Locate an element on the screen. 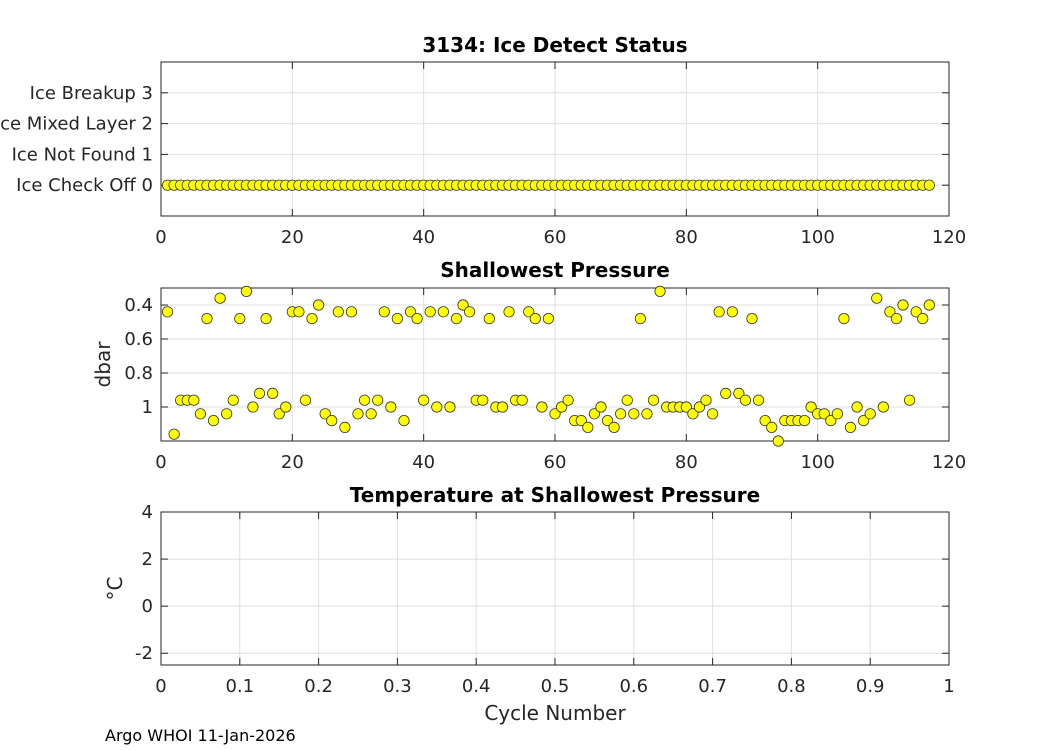  chart-title: 3134: Ice Detect Status is located at coordinates (554, 45).